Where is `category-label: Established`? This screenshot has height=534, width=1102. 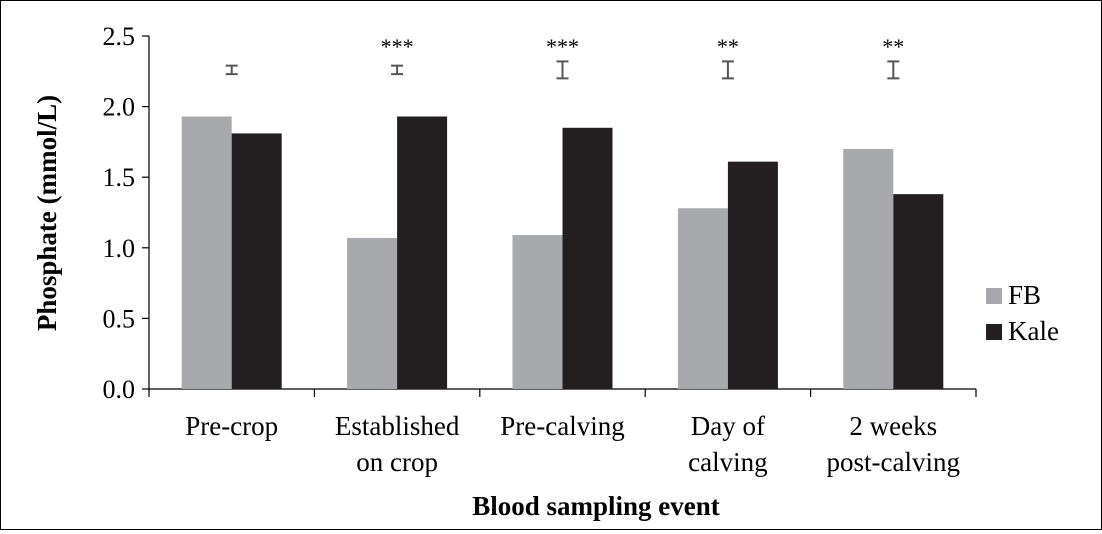
category-label: Established is located at coordinates (397, 426).